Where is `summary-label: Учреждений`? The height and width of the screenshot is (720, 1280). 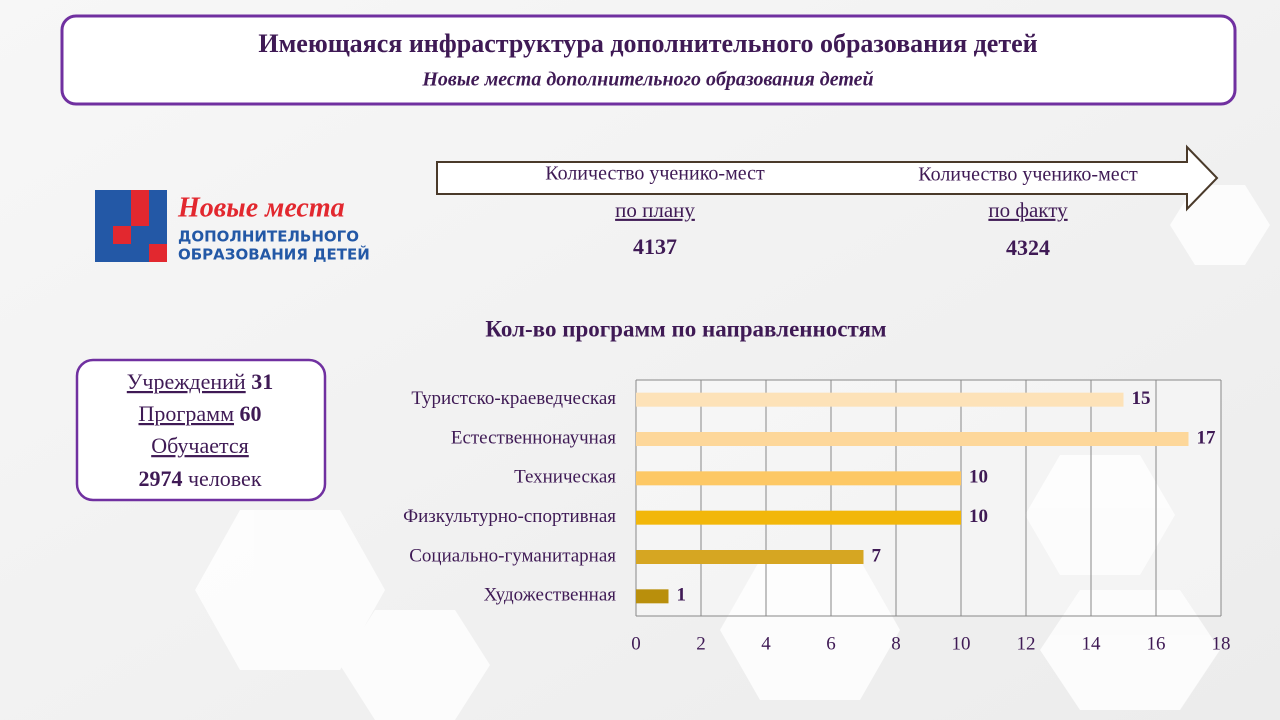
summary-label: Учреждений is located at coordinates (186, 381).